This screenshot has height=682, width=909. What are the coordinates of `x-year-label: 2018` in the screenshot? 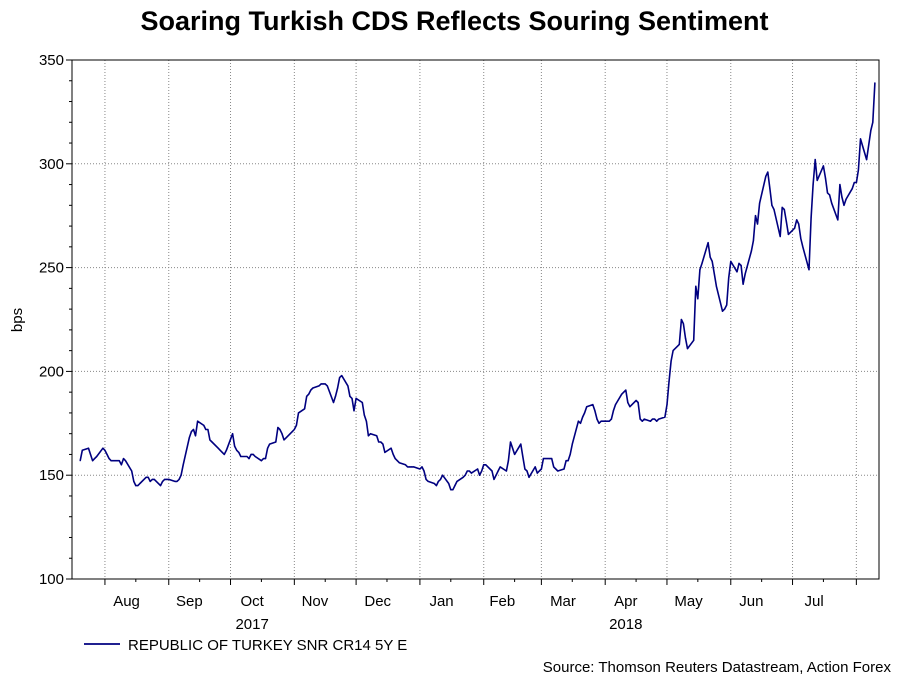 It's located at (625, 624).